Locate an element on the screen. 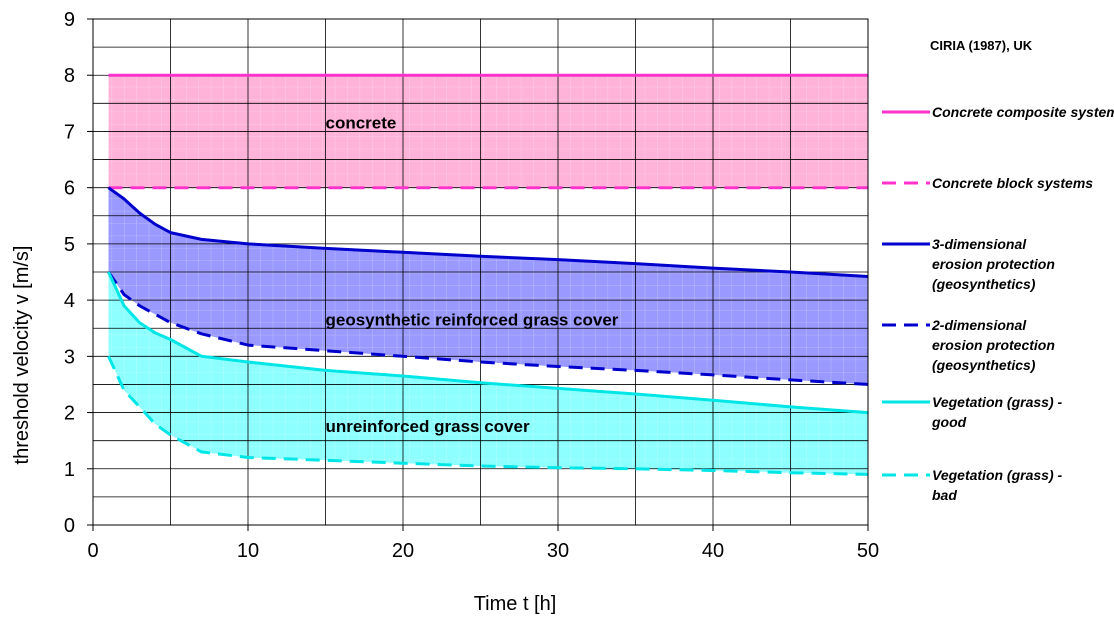 The height and width of the screenshot is (625, 1114). series-line-3-dimensional-erosion-protection-geosynthetics- is located at coordinates (488, 232).